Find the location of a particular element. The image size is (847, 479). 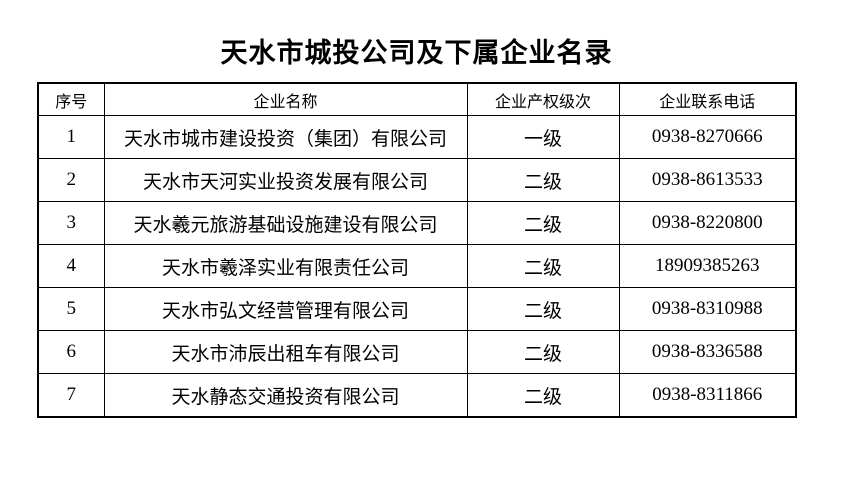

column-header-phone: 企业联系电话 is located at coordinates (707, 99).